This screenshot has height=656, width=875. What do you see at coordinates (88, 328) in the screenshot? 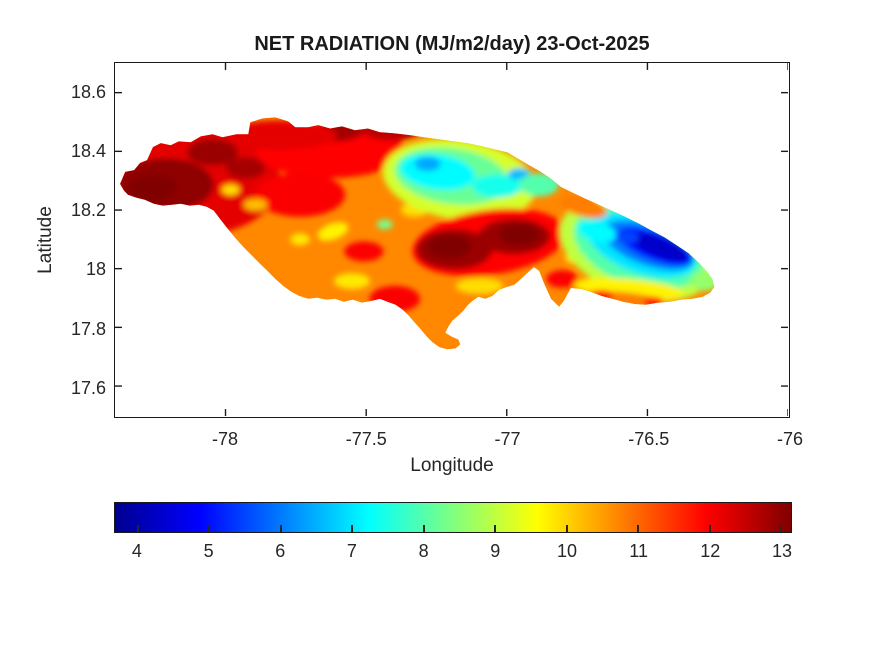
I see `y-tick-label: 17.8` at bounding box center [88, 328].